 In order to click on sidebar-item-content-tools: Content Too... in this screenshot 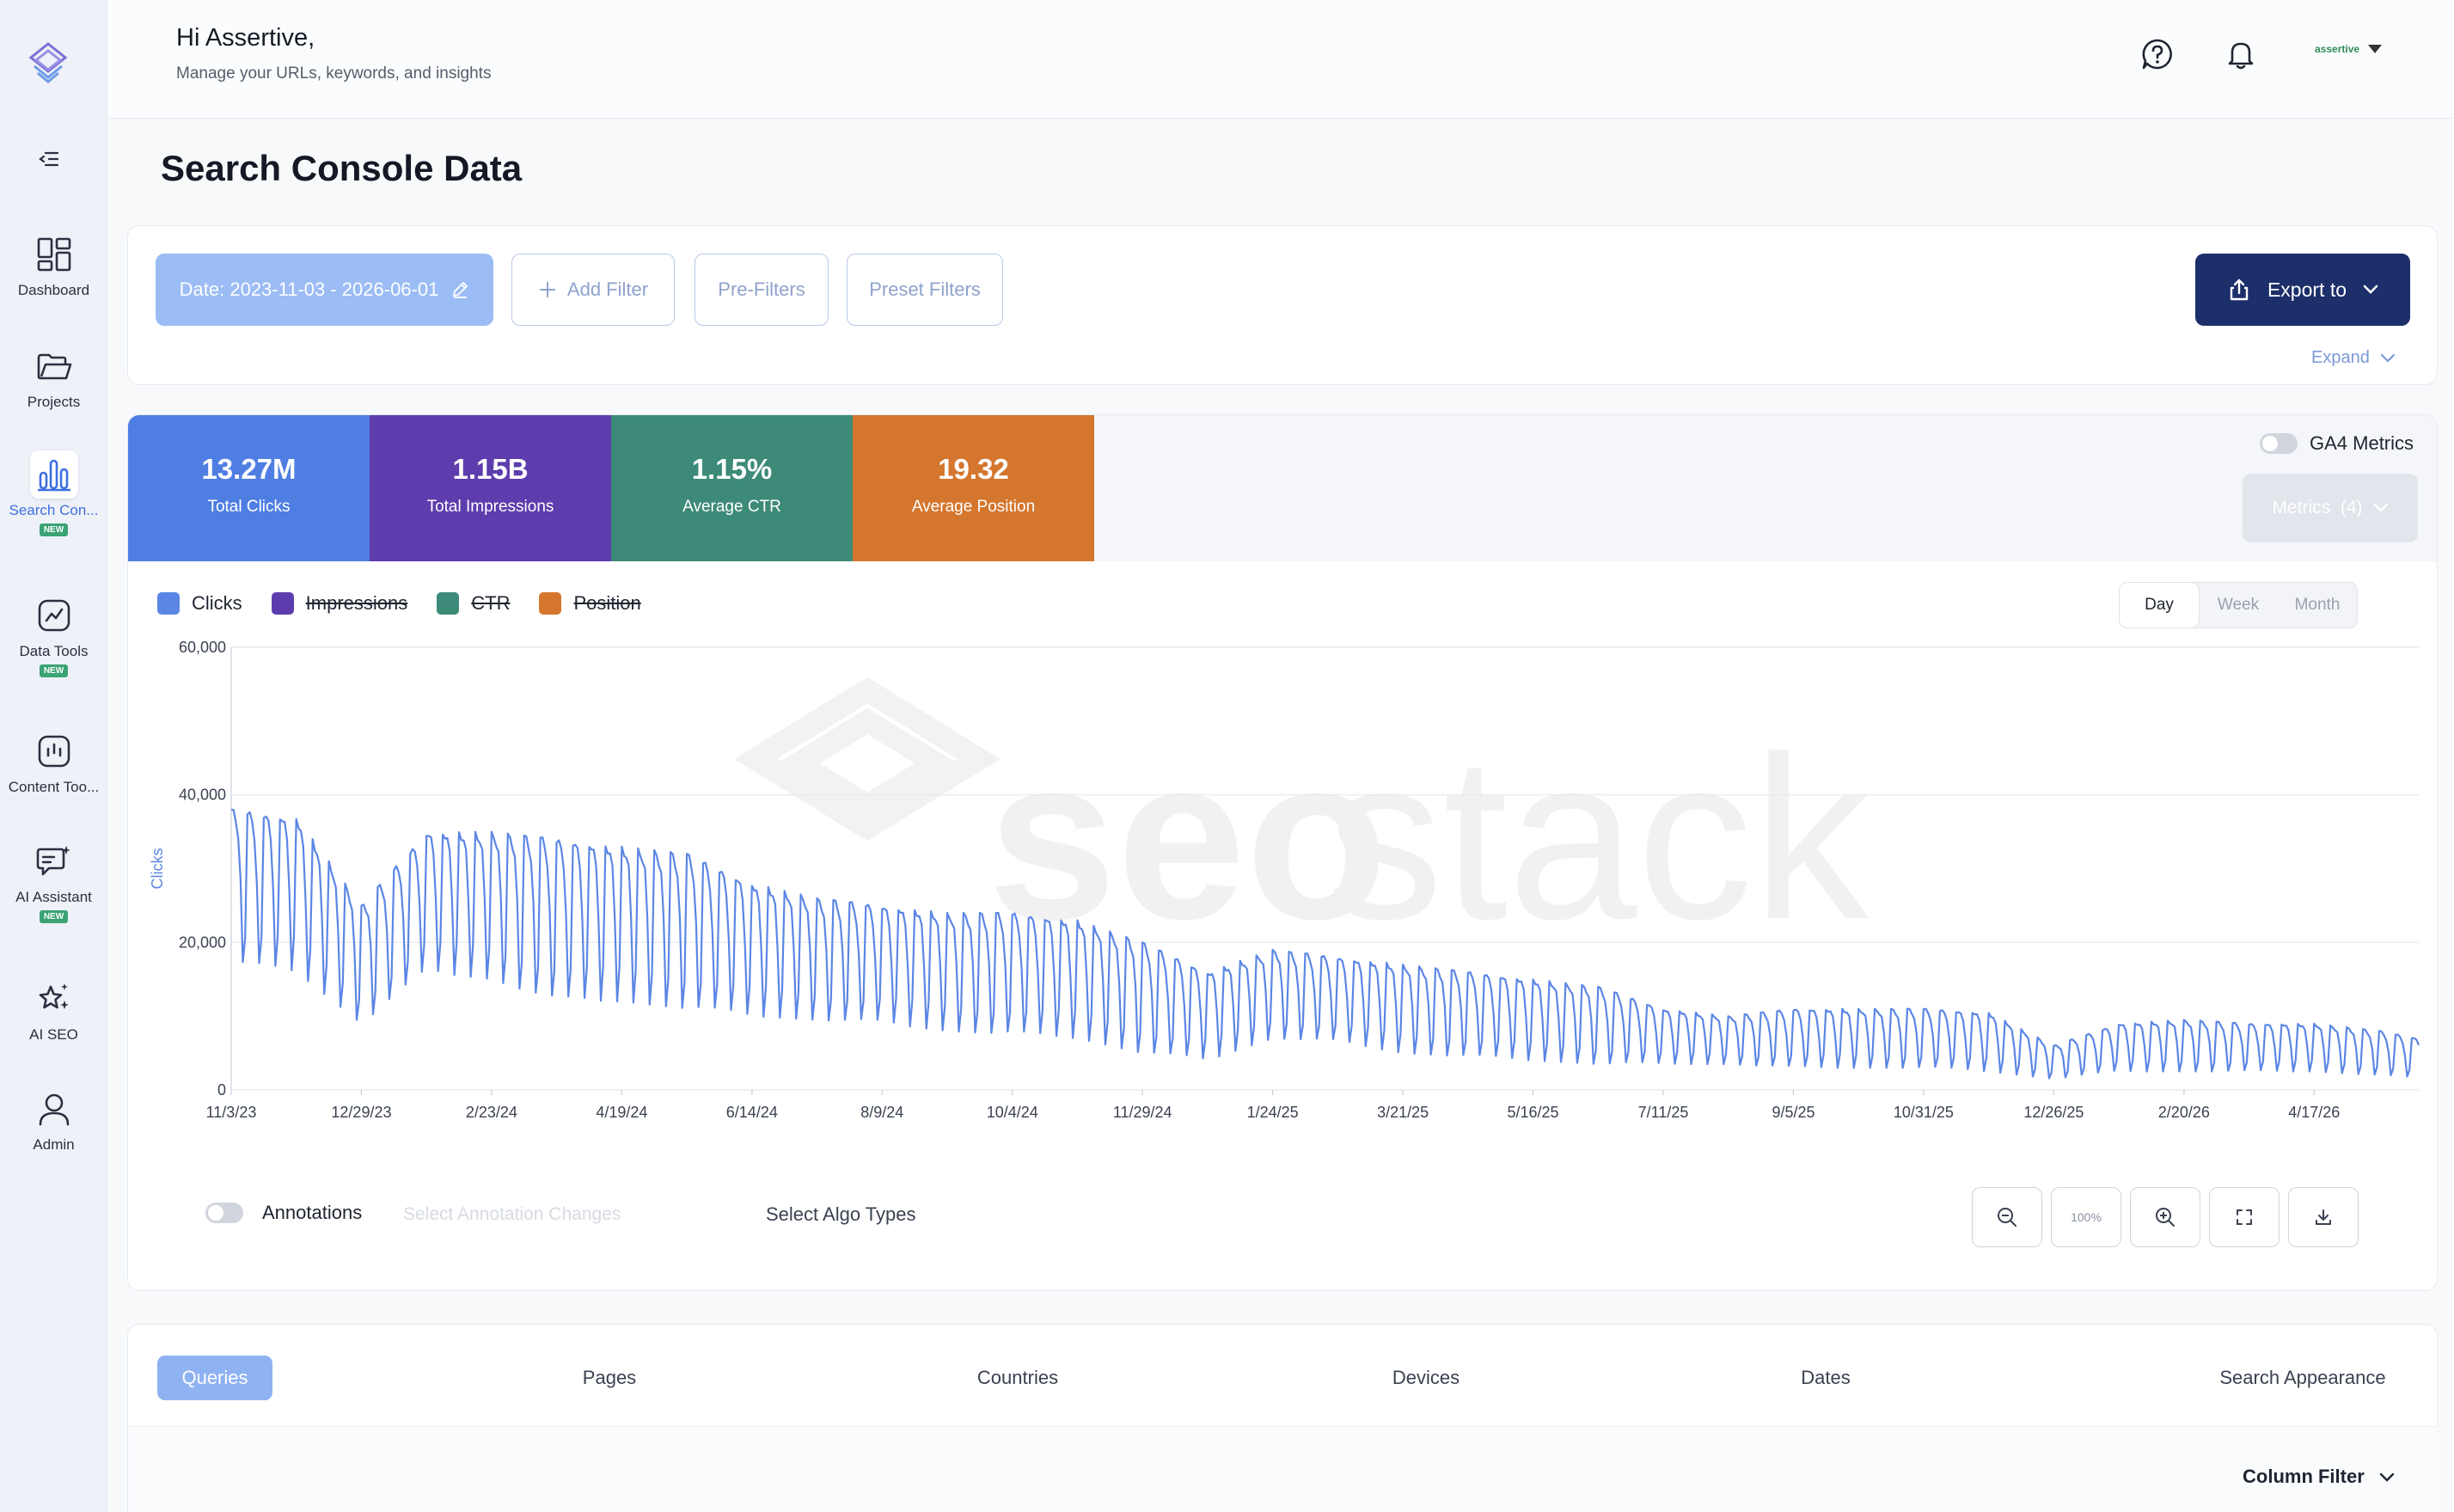, I will do `click(53, 761)`.